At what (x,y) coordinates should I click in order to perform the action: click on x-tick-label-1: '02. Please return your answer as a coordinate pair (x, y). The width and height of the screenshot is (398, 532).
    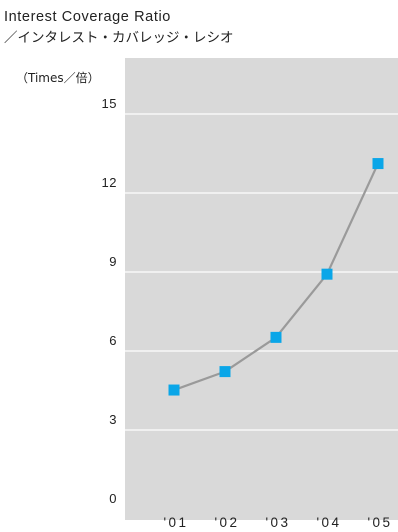
    Looking at the image, I should click on (226, 522).